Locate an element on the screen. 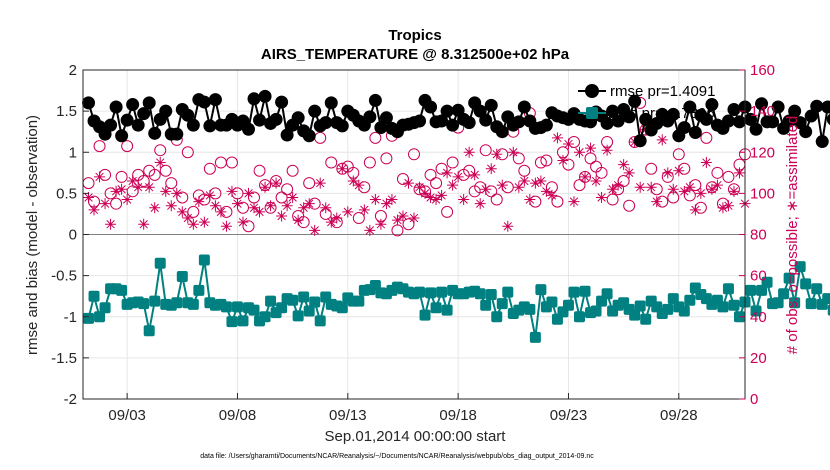 The image size is (830, 470). right-y-axis-label: # of obs: o=possible; ∗=assimilated is located at coordinates (792, 235).